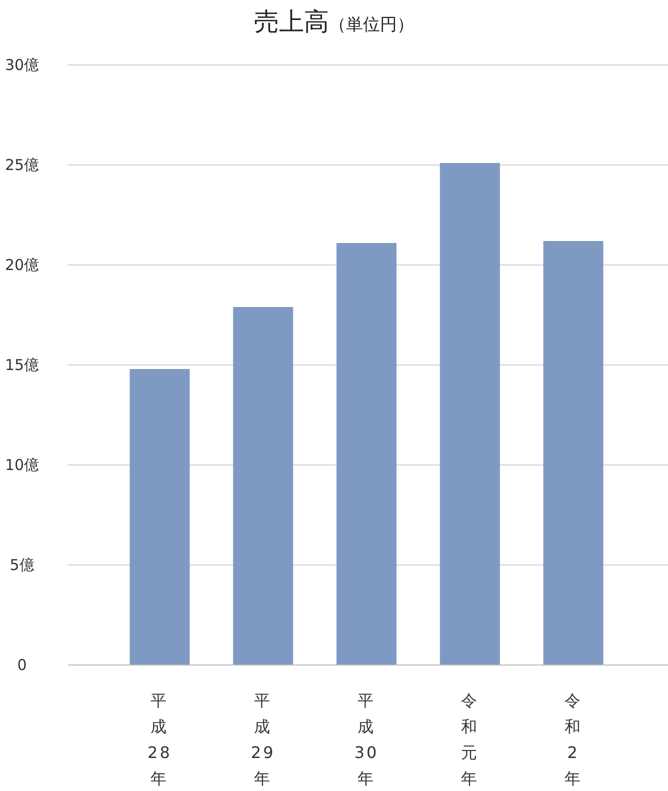 Image resolution: width=668 pixels, height=791 pixels. What do you see at coordinates (22, 165) in the screenshot?
I see `y-tick-label: 25億` at bounding box center [22, 165].